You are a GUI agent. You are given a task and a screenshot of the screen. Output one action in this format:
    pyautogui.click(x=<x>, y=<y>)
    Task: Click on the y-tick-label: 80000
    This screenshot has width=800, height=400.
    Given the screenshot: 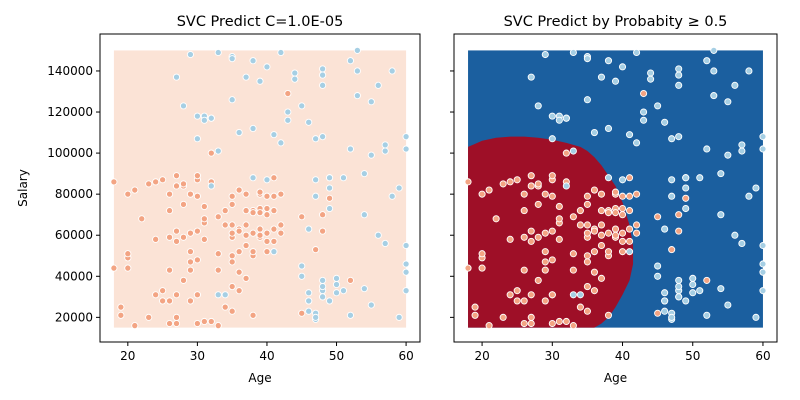 What is the action you would take?
    pyautogui.click(x=74, y=194)
    